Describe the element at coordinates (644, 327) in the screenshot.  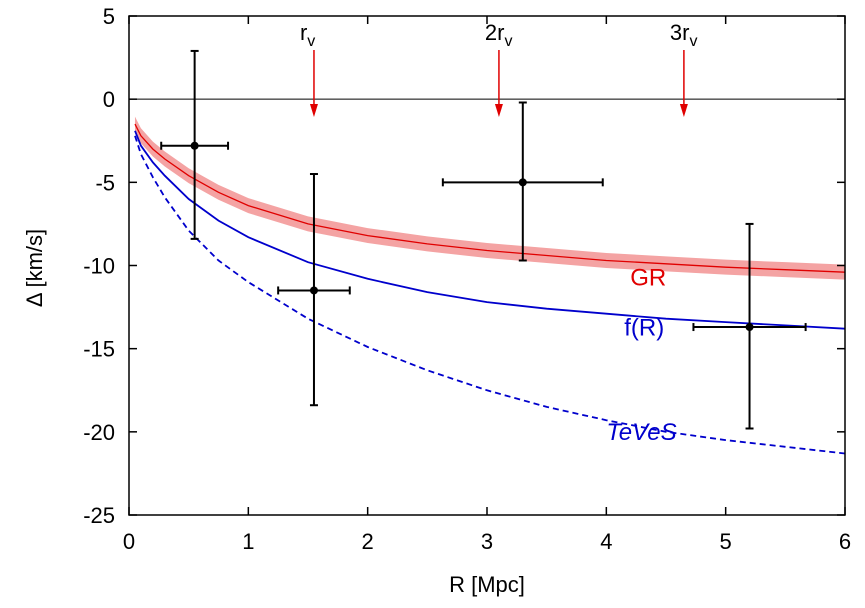
I see `series-label-f-r: f(R)` at that location.